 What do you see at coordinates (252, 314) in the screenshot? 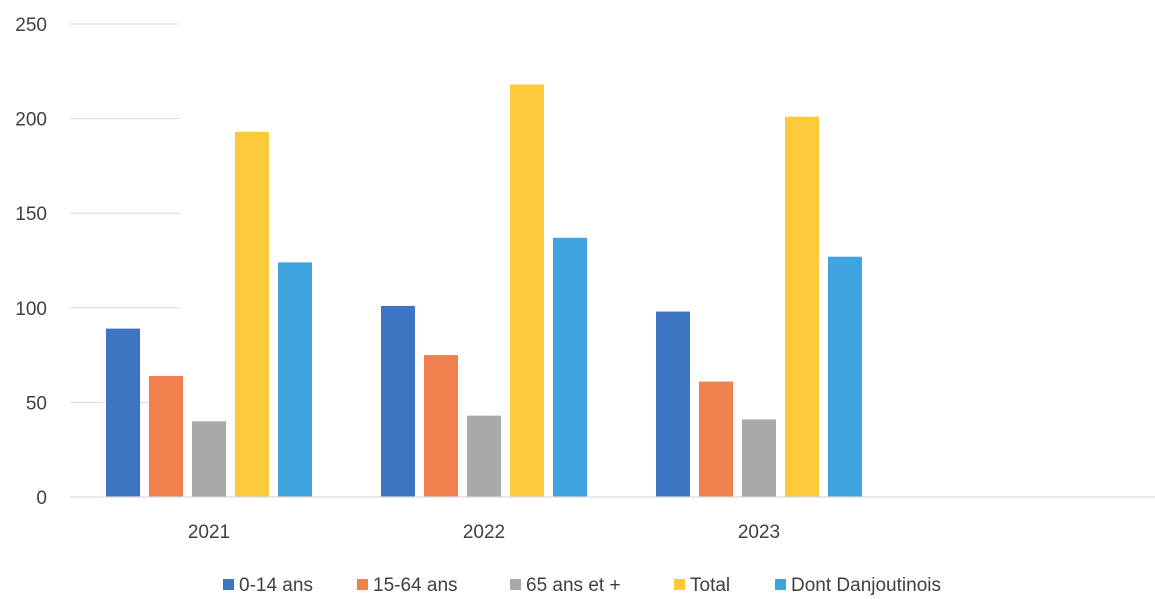
I see `bar-total-2021` at bounding box center [252, 314].